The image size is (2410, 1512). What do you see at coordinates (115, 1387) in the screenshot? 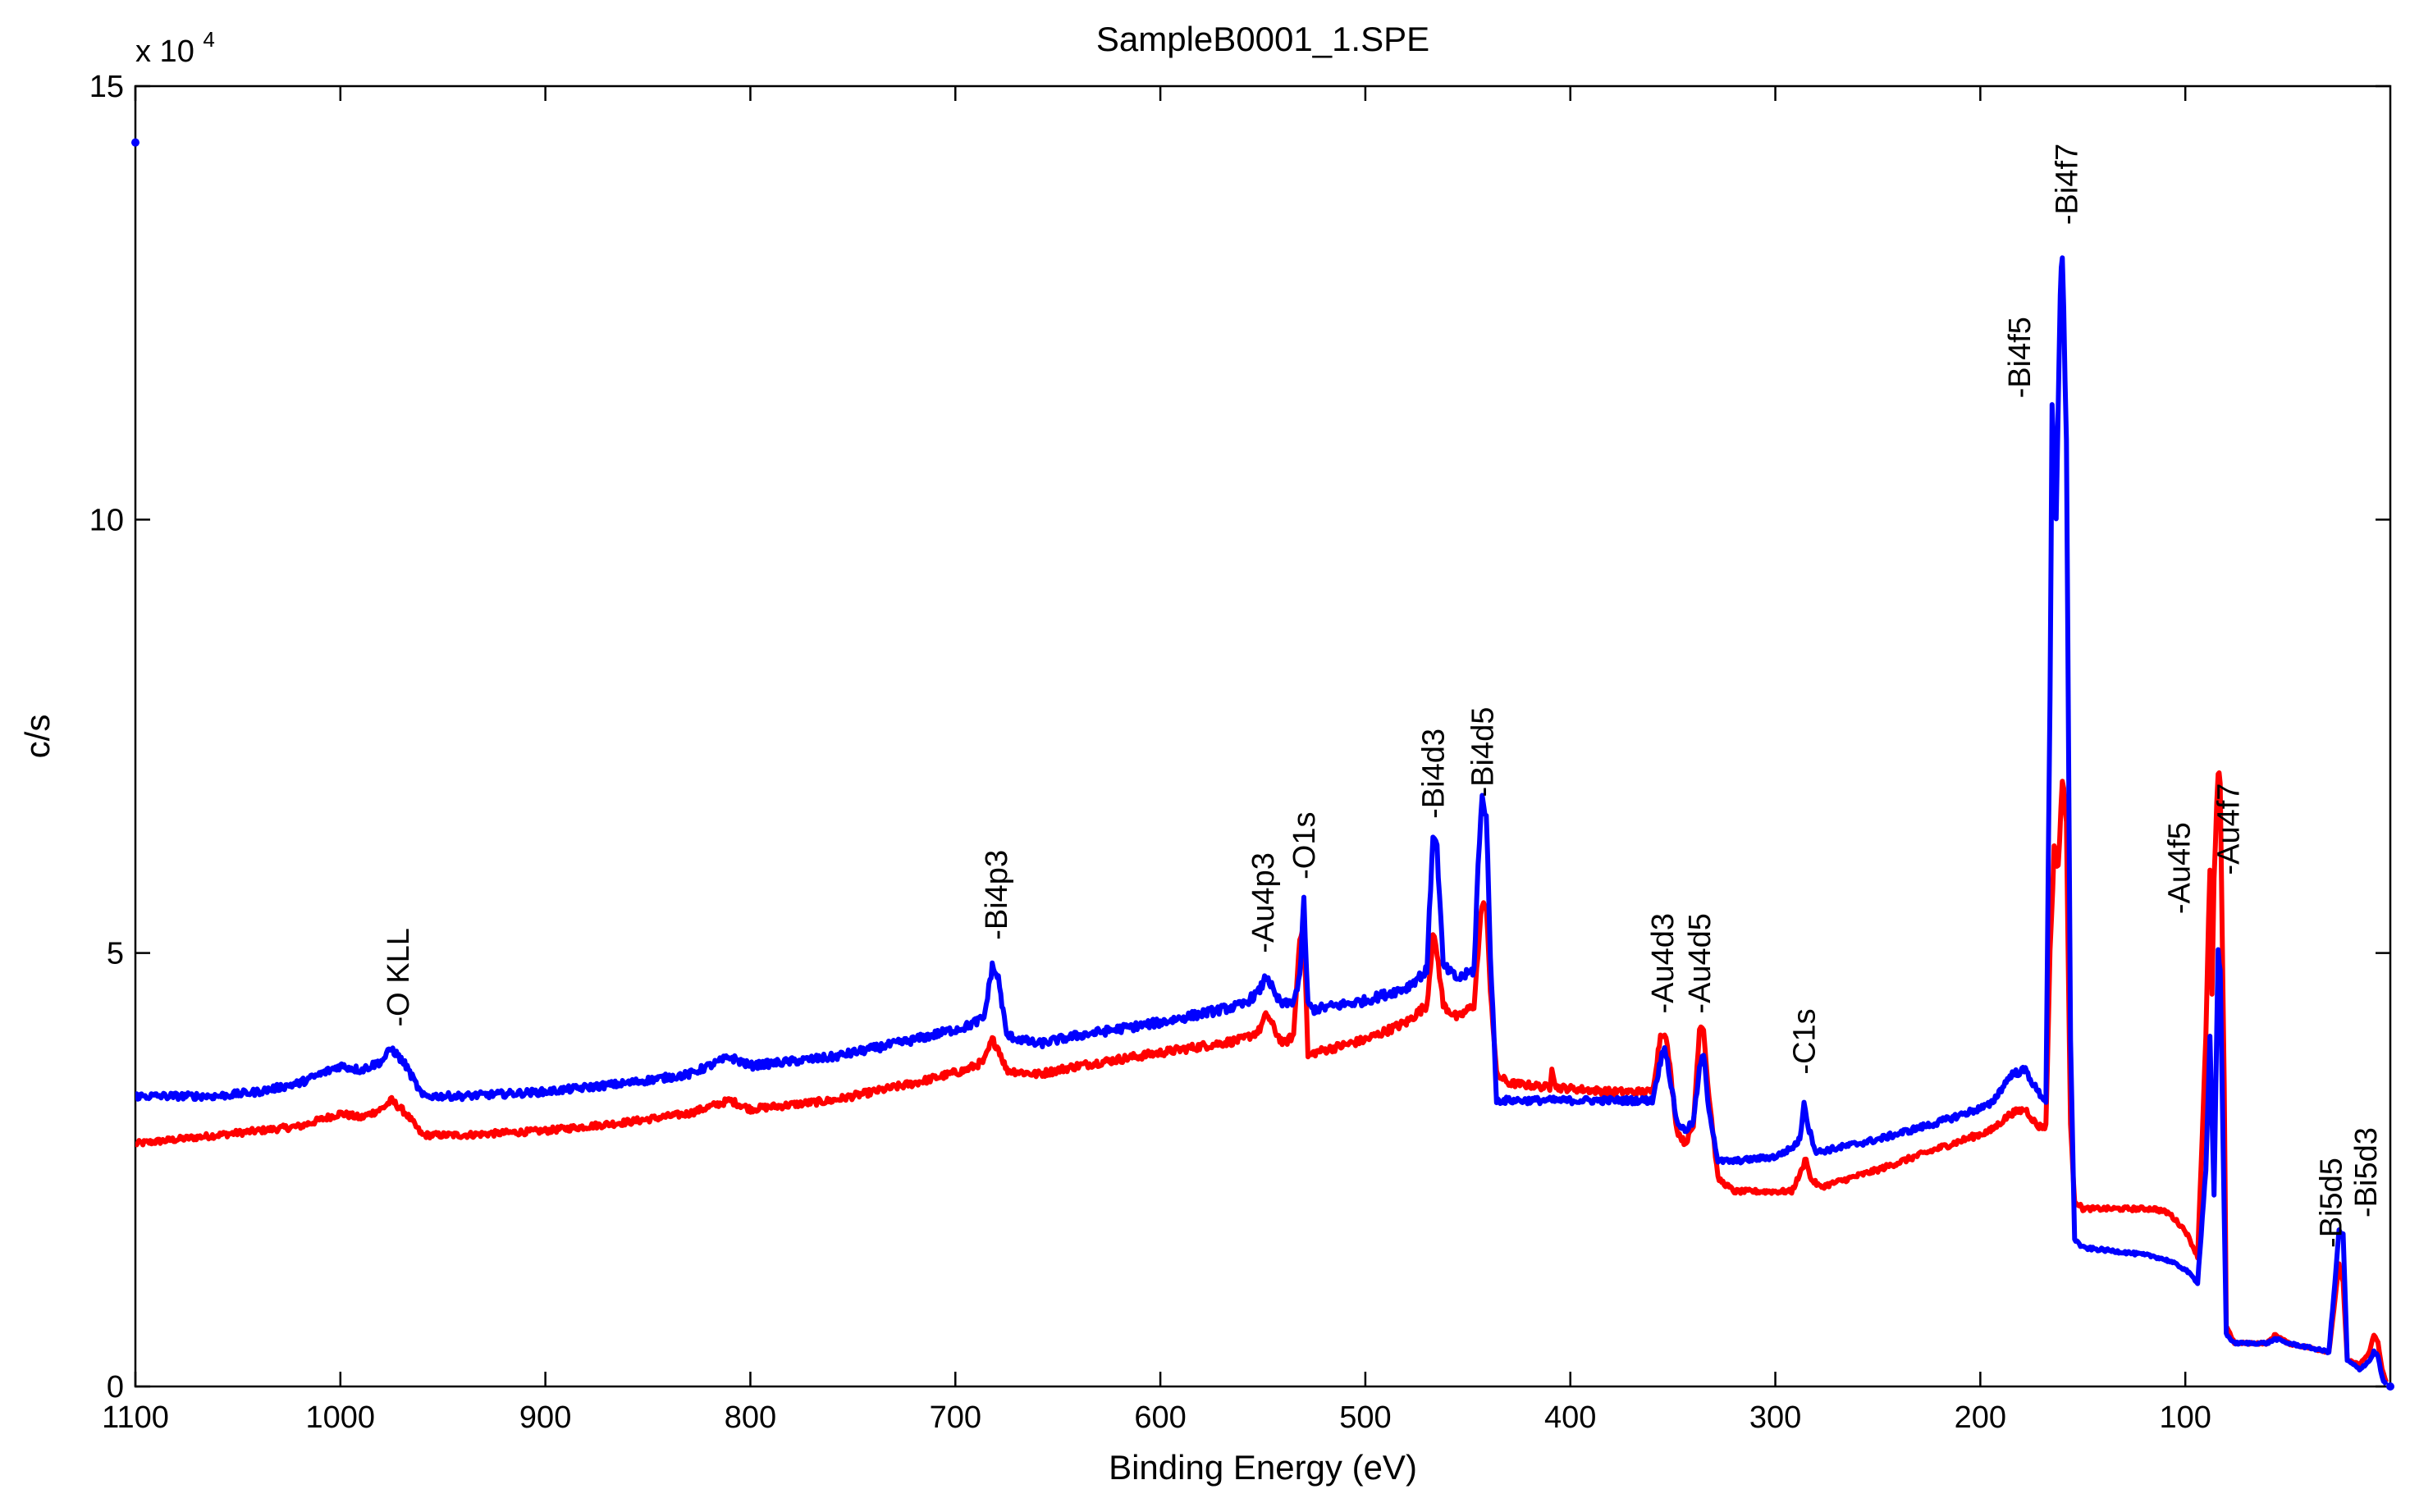
I see `y-tick-label: 0` at bounding box center [115, 1387].